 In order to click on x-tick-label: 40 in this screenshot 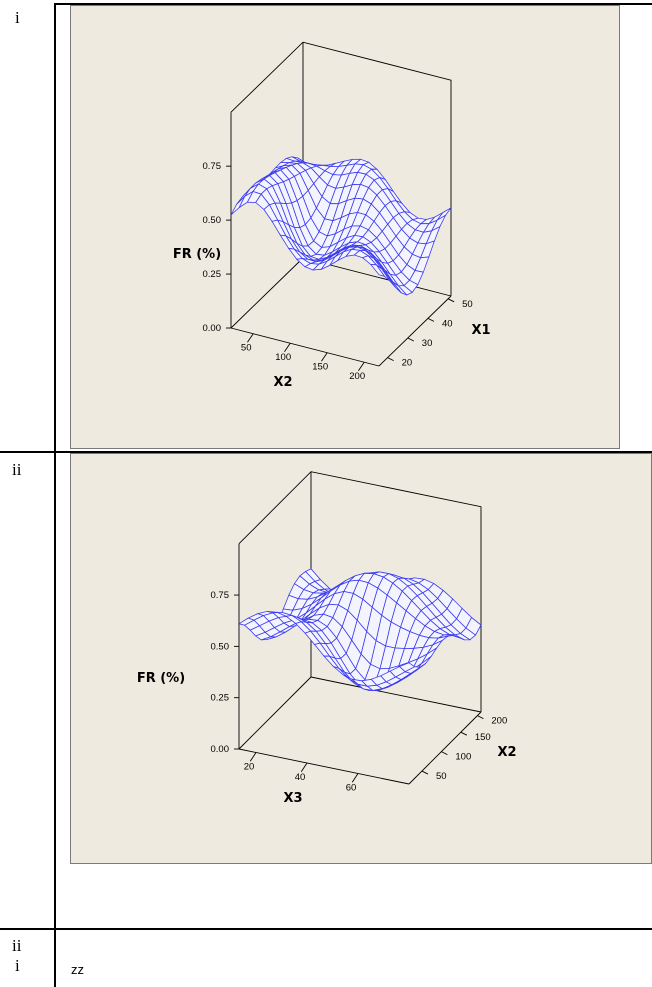, I will do `click(300, 777)`.